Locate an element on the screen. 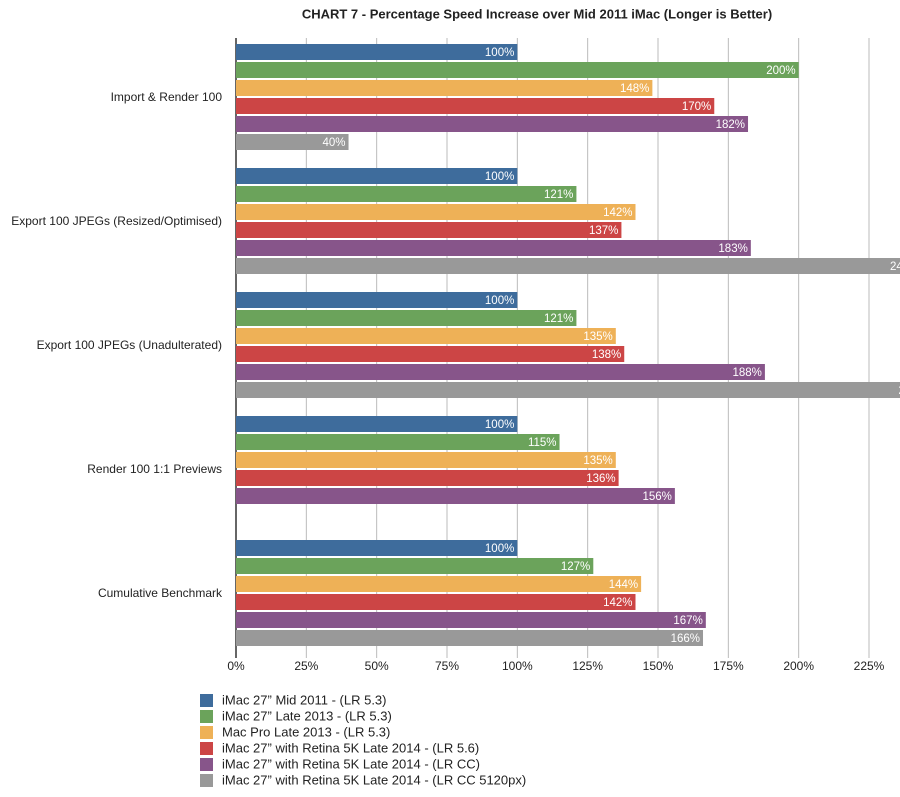  value-label: 170% is located at coordinates (696, 107).